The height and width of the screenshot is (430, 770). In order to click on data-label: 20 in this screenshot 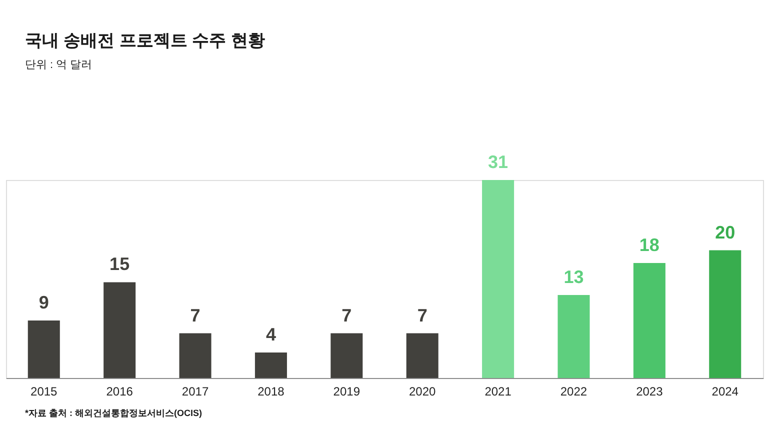, I will do `click(725, 232)`.